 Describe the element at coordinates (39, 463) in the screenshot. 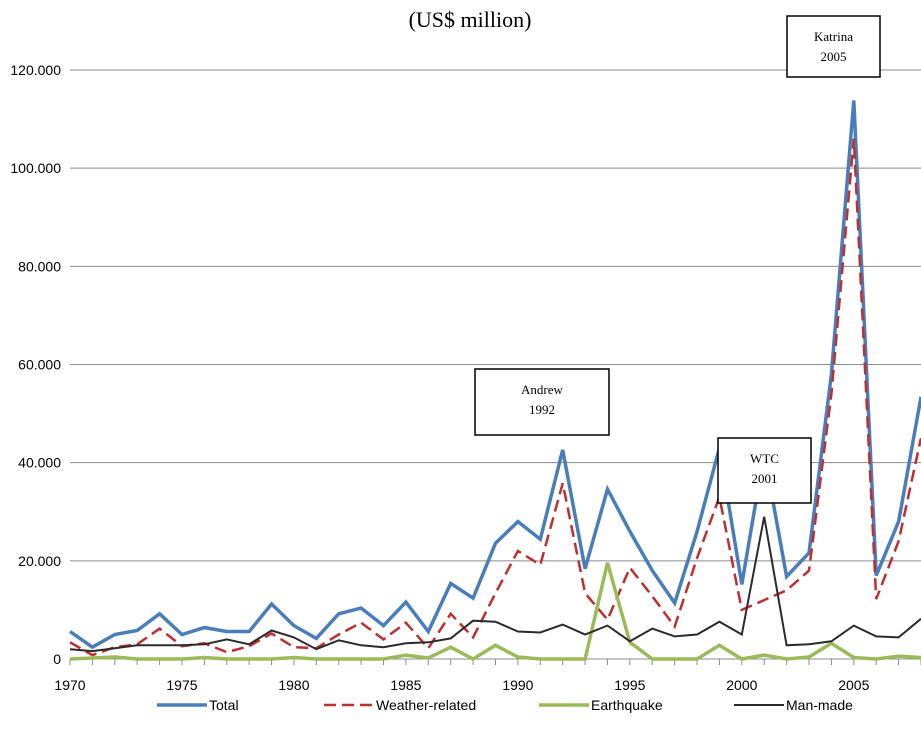

I see `y-tick-label: 40.000` at that location.